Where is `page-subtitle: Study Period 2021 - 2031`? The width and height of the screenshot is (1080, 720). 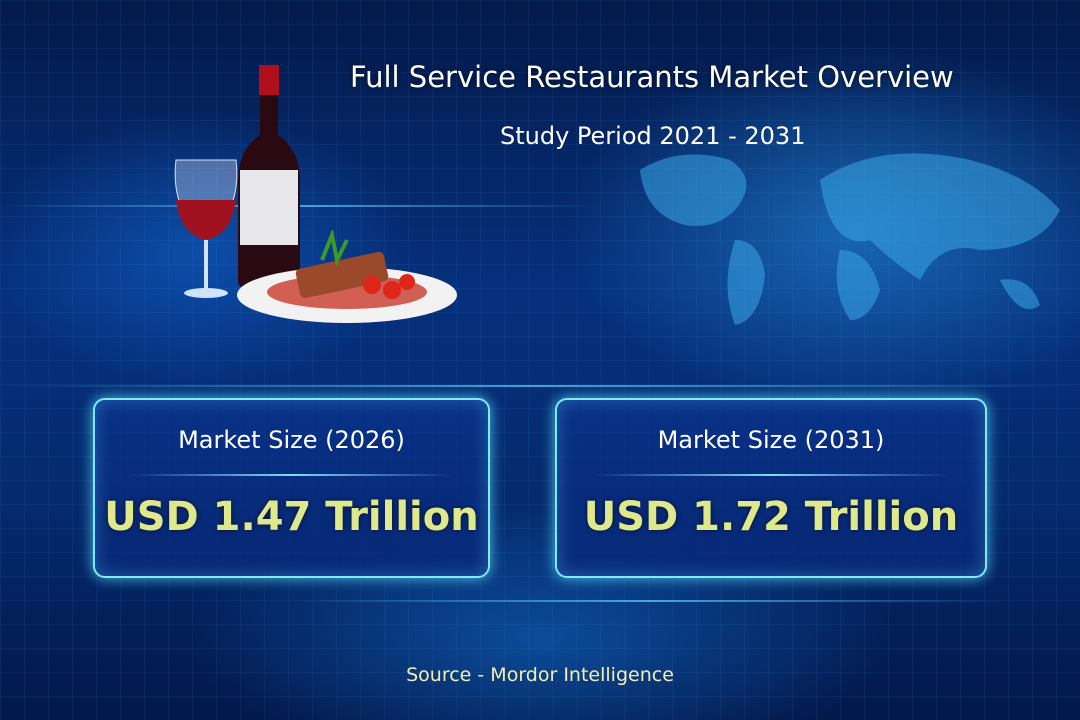 page-subtitle: Study Period 2021 - 2031 is located at coordinates (653, 136).